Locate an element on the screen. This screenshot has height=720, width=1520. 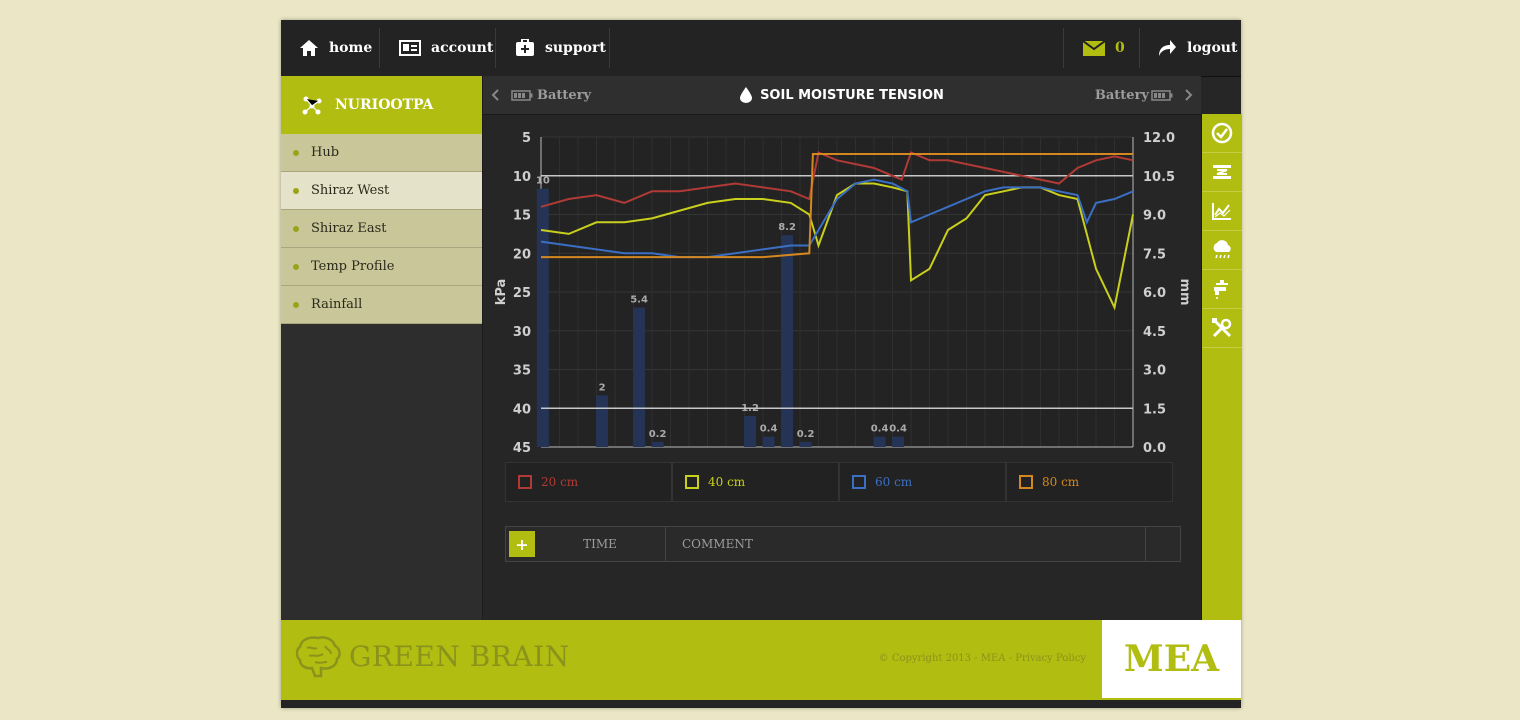
y2-tick-label: 6.0 is located at coordinates (1154, 293).